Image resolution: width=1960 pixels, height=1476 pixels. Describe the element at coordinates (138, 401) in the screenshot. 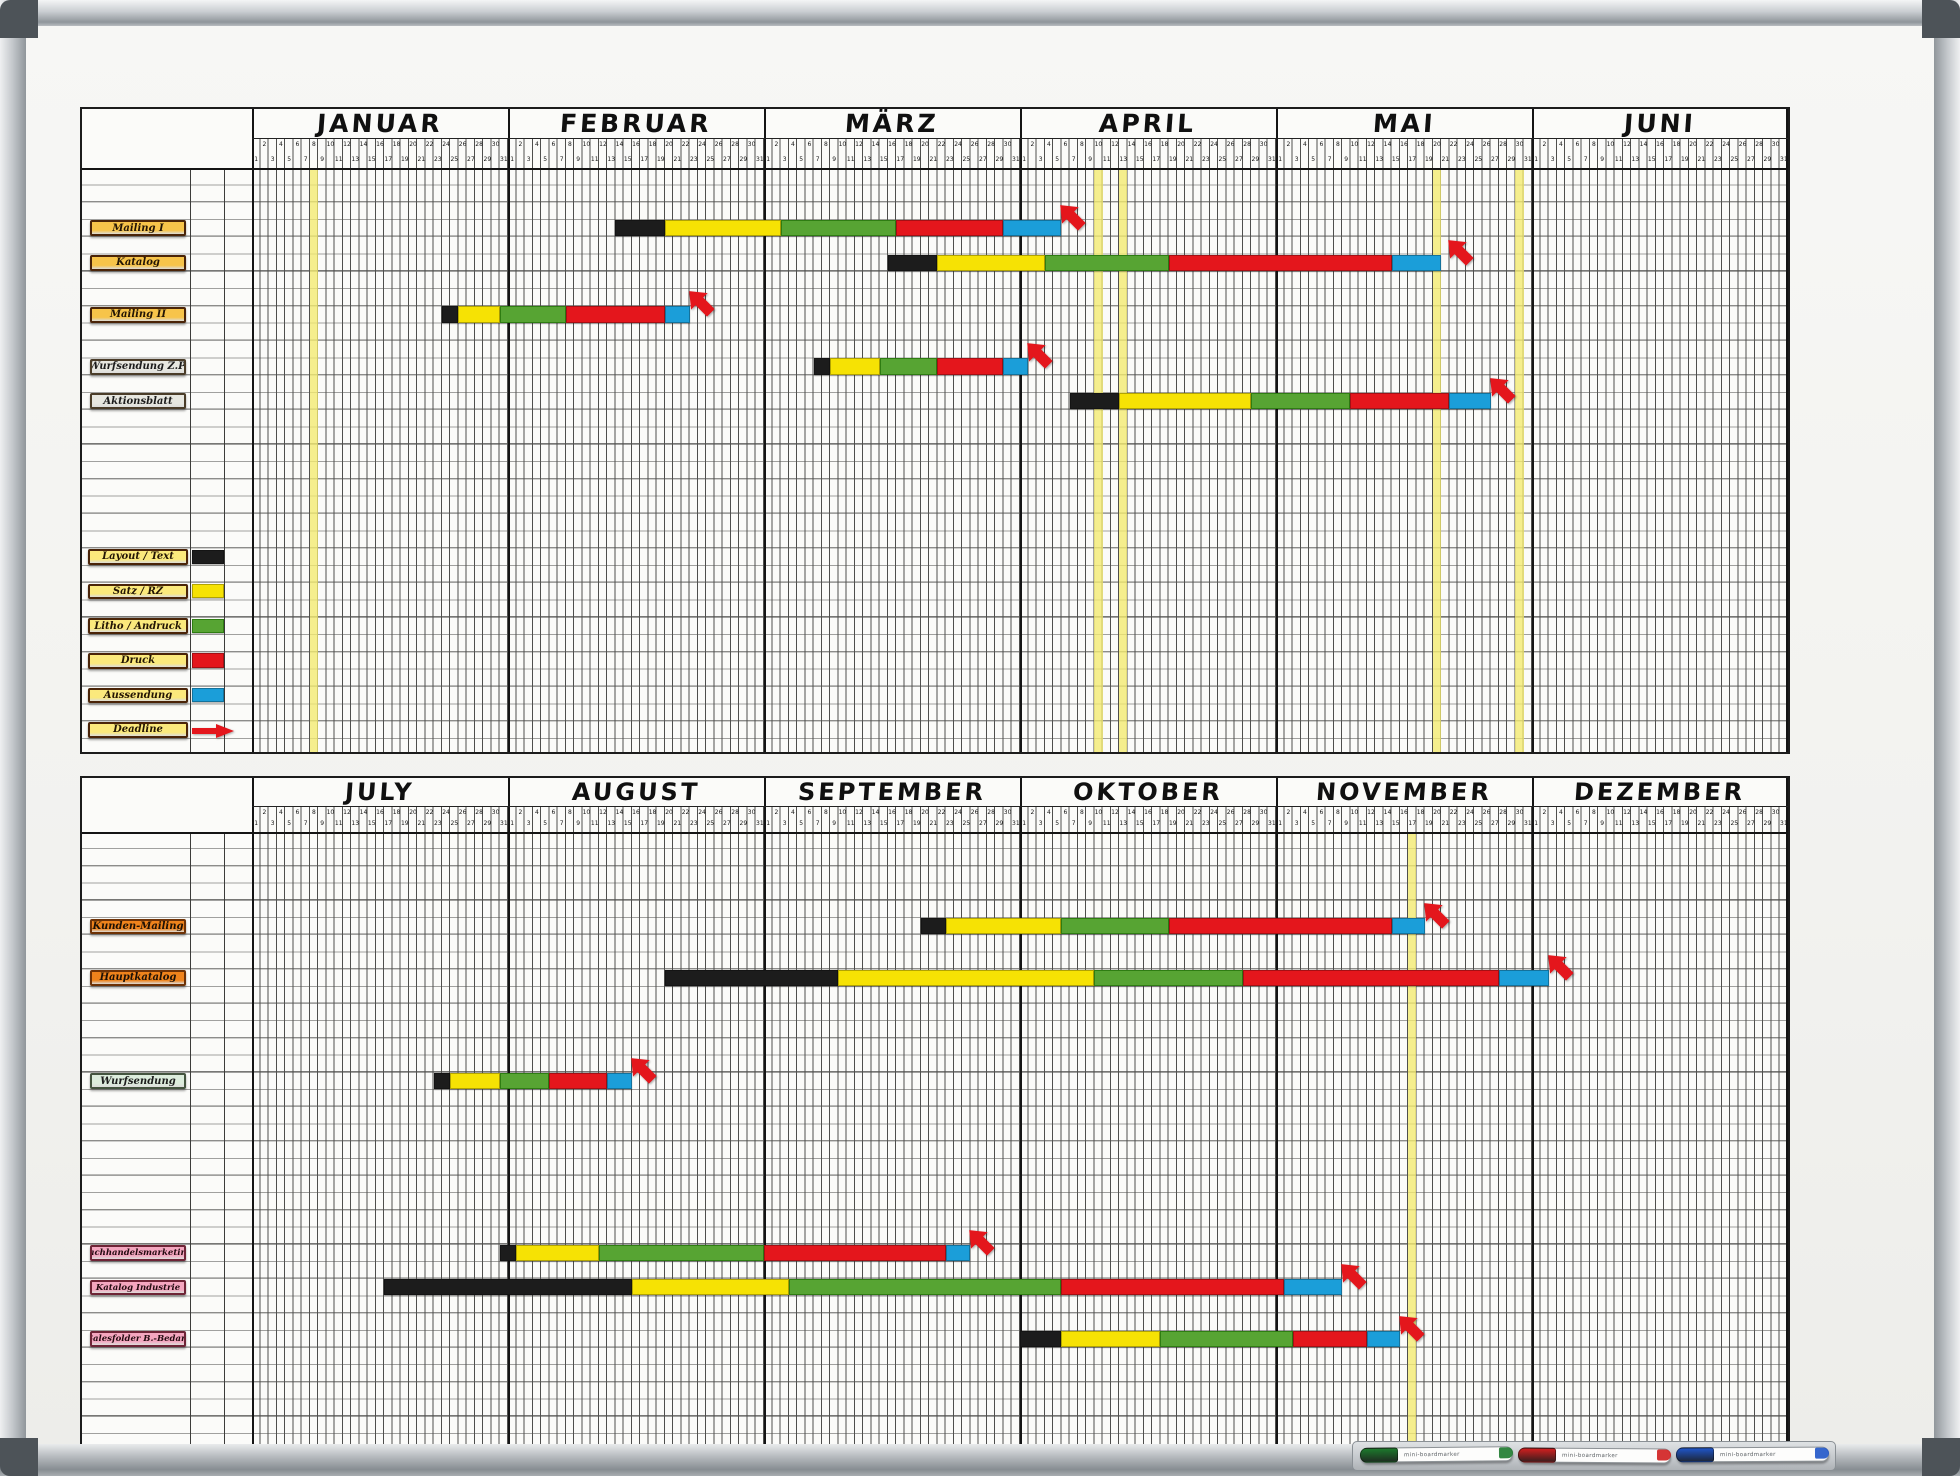

I see `row-label: Aktionsblatt` at that location.